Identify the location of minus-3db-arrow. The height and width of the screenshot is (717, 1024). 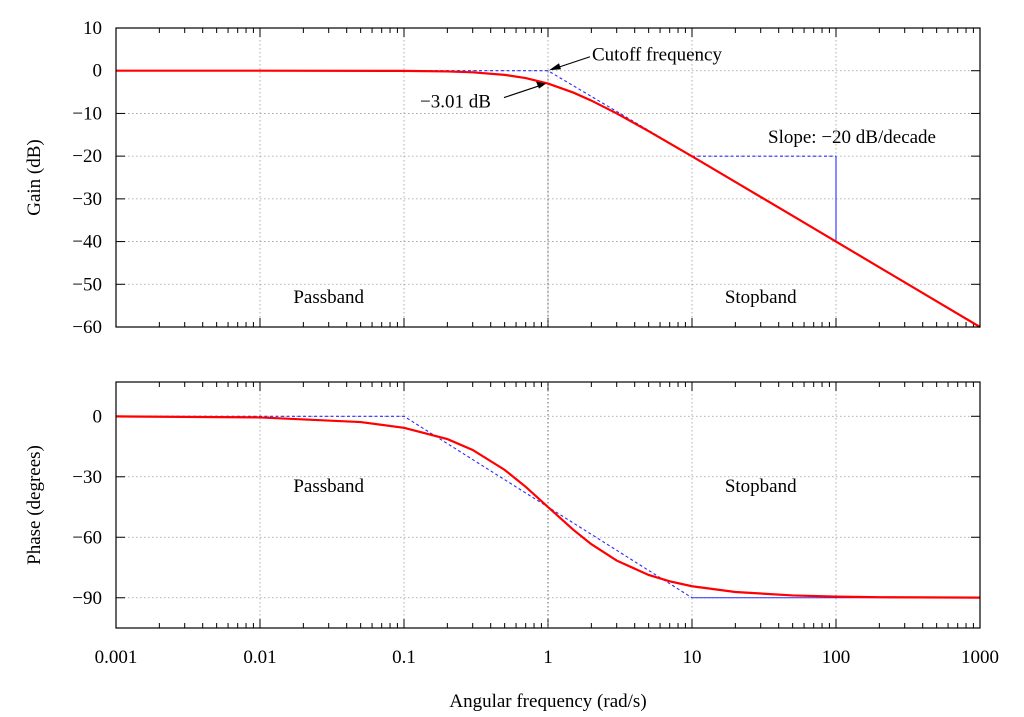
(522, 92).